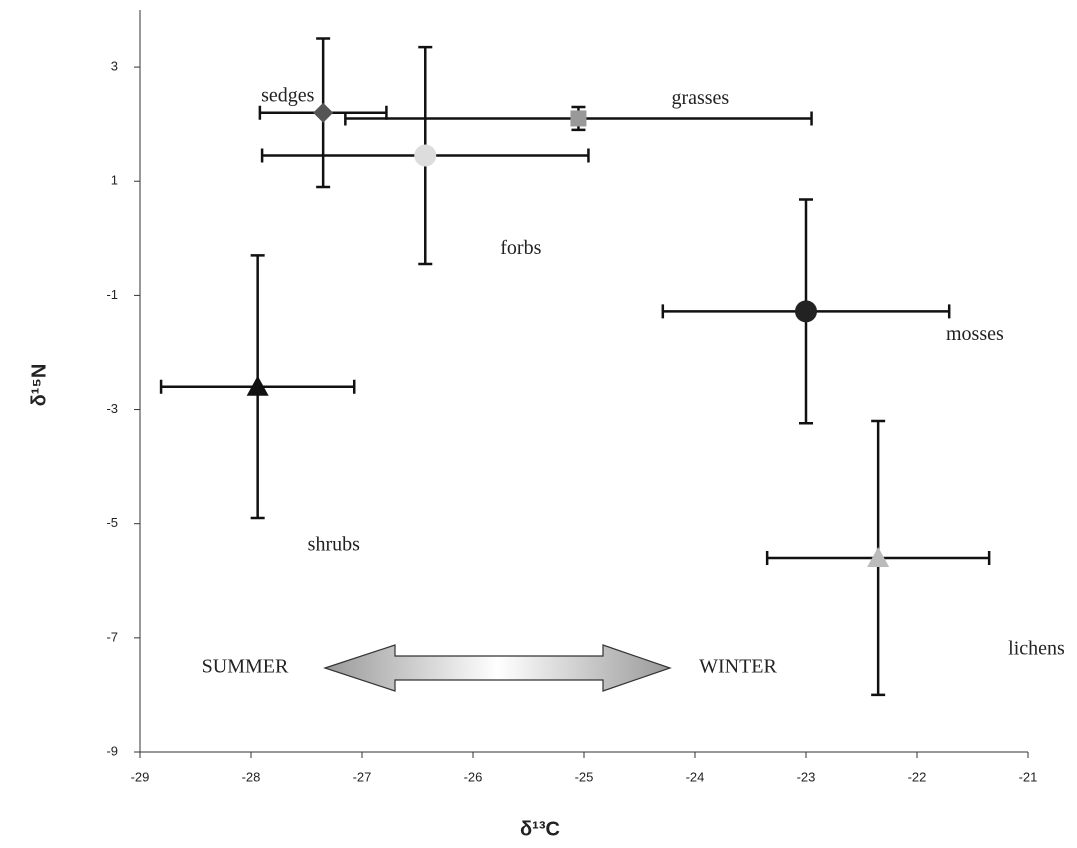  What do you see at coordinates (112, 408) in the screenshot?
I see `y-tick-label: -3` at bounding box center [112, 408].